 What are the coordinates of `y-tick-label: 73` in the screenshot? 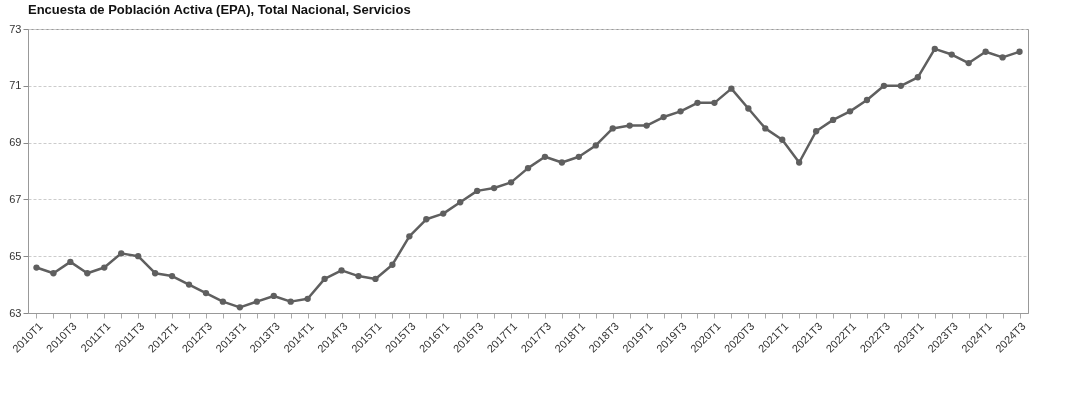 It's located at (15, 28).